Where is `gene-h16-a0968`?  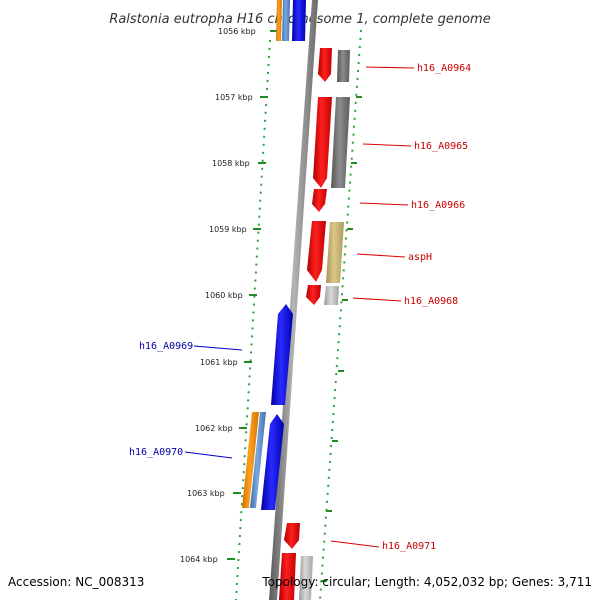 gene-h16-a0968 is located at coordinates (322, 295).